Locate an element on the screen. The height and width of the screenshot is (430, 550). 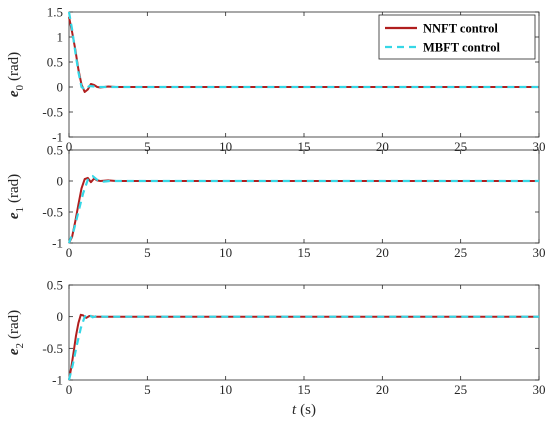
y-label-subscript: 2 is located at coordinates (20, 346).